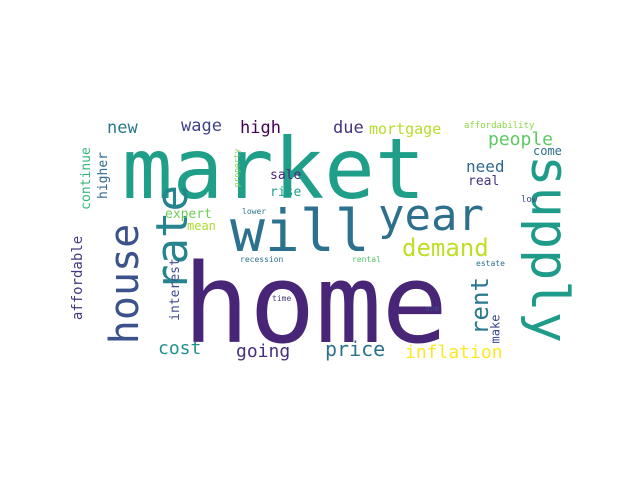 This screenshot has width=640, height=480. What do you see at coordinates (548, 249) in the screenshot?
I see `word-supply: supply` at bounding box center [548, 249].